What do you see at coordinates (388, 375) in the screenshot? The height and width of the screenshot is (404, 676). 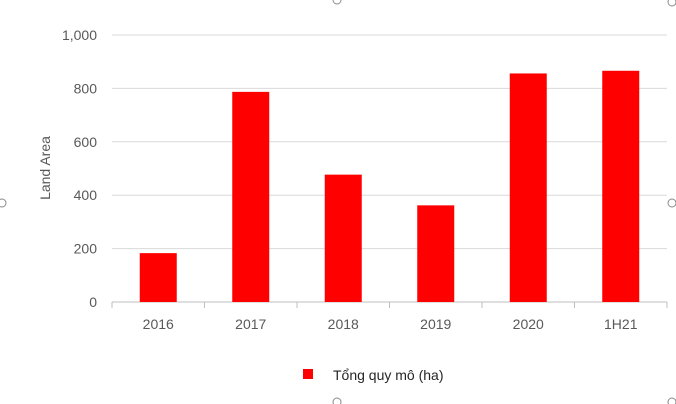 I see `legend-label: Tổng quy mô (ha)` at bounding box center [388, 375].